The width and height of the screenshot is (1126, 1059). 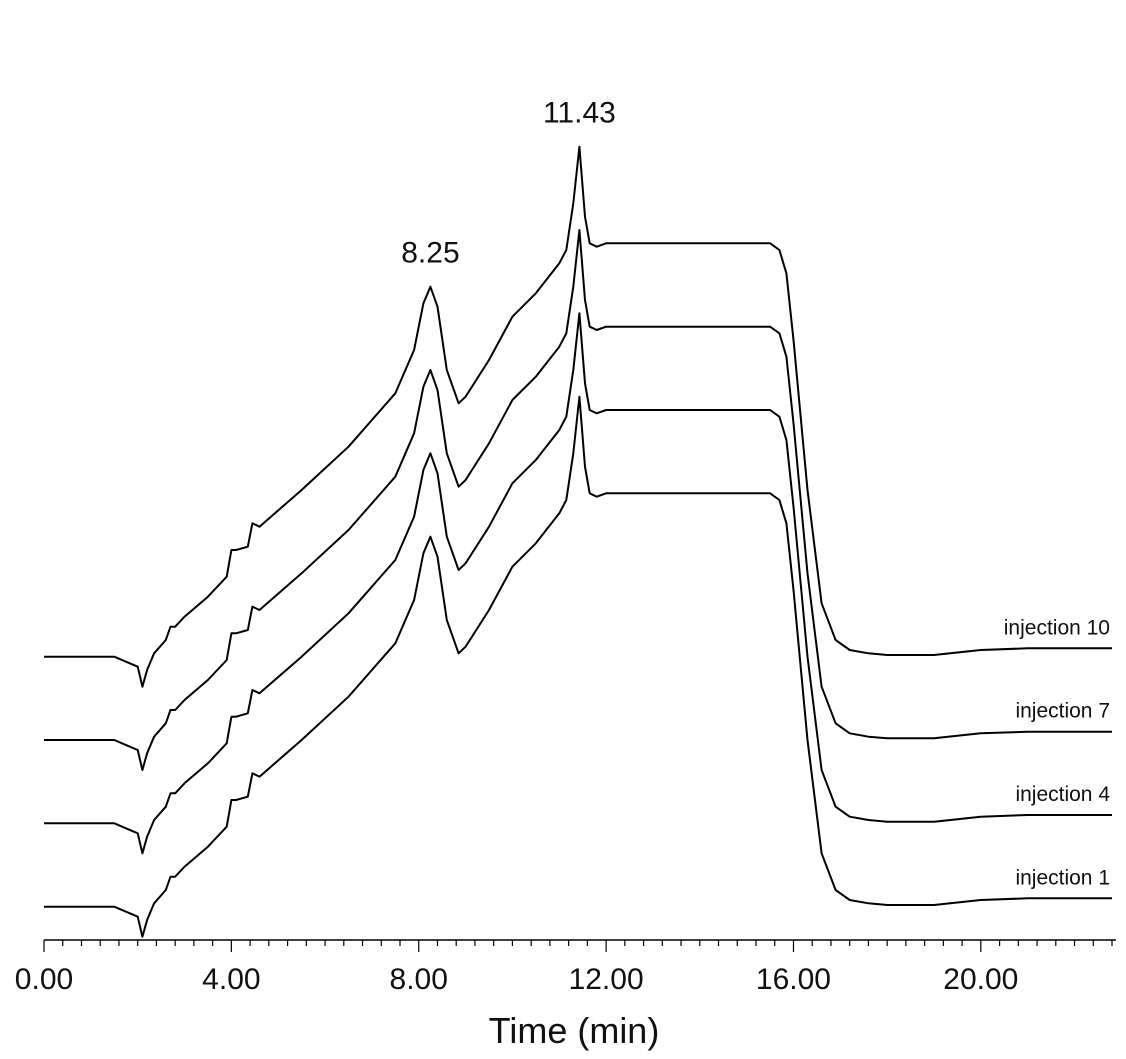 What do you see at coordinates (44, 979) in the screenshot?
I see `x-tick-label: 0.00` at bounding box center [44, 979].